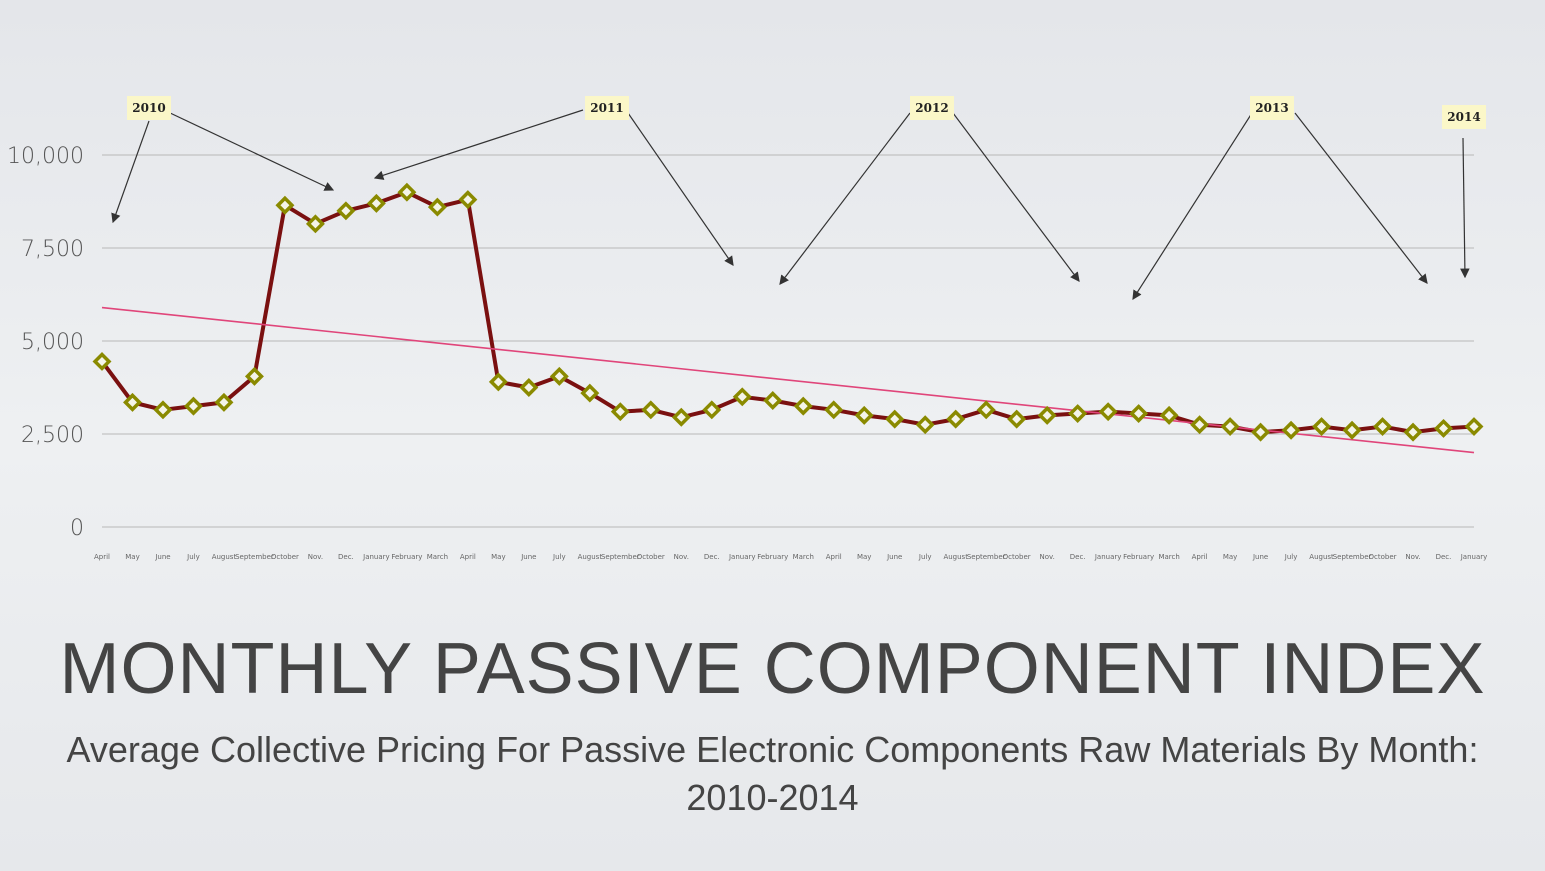 The width and height of the screenshot is (1545, 871). Describe the element at coordinates (864, 557) in the screenshot. I see `x-tick-label: May` at that location.